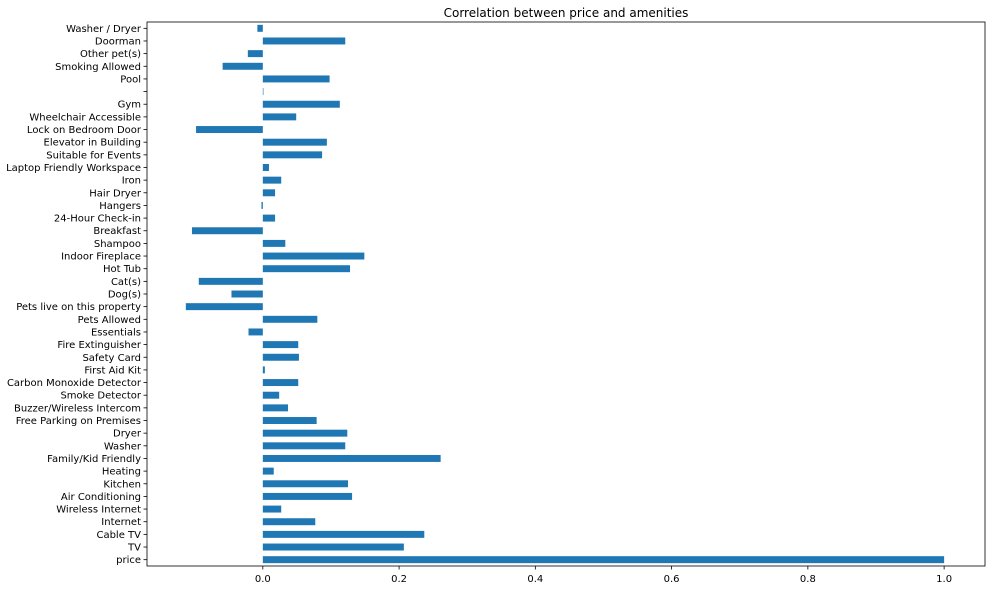  What do you see at coordinates (111, 358) in the screenshot?
I see `y-tick-label: Safety Card` at bounding box center [111, 358].